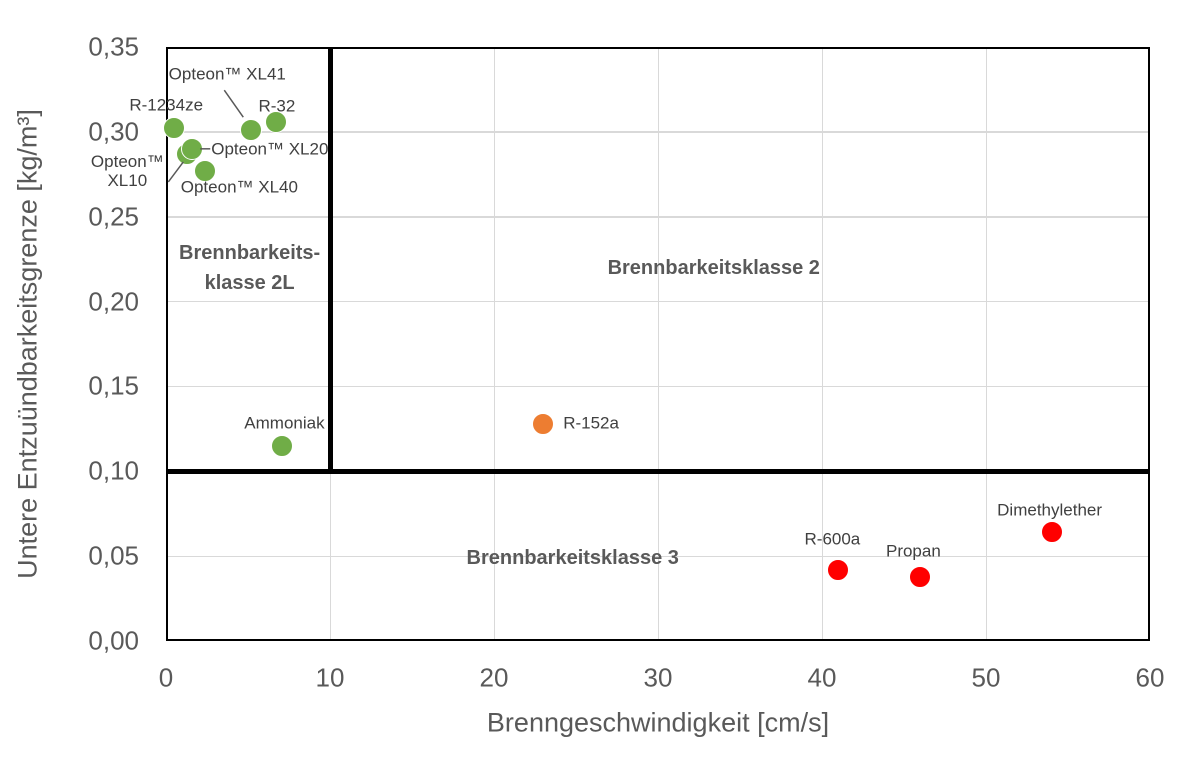  What do you see at coordinates (658, 677) in the screenshot?
I see `x-tick-30: 30` at bounding box center [658, 677].